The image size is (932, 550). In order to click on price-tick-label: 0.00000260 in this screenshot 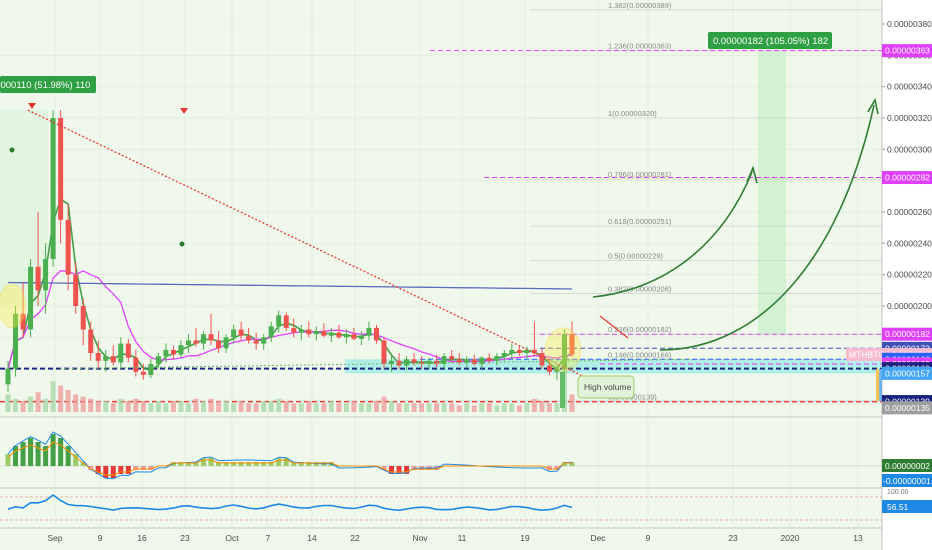, I will do `click(909, 212)`.